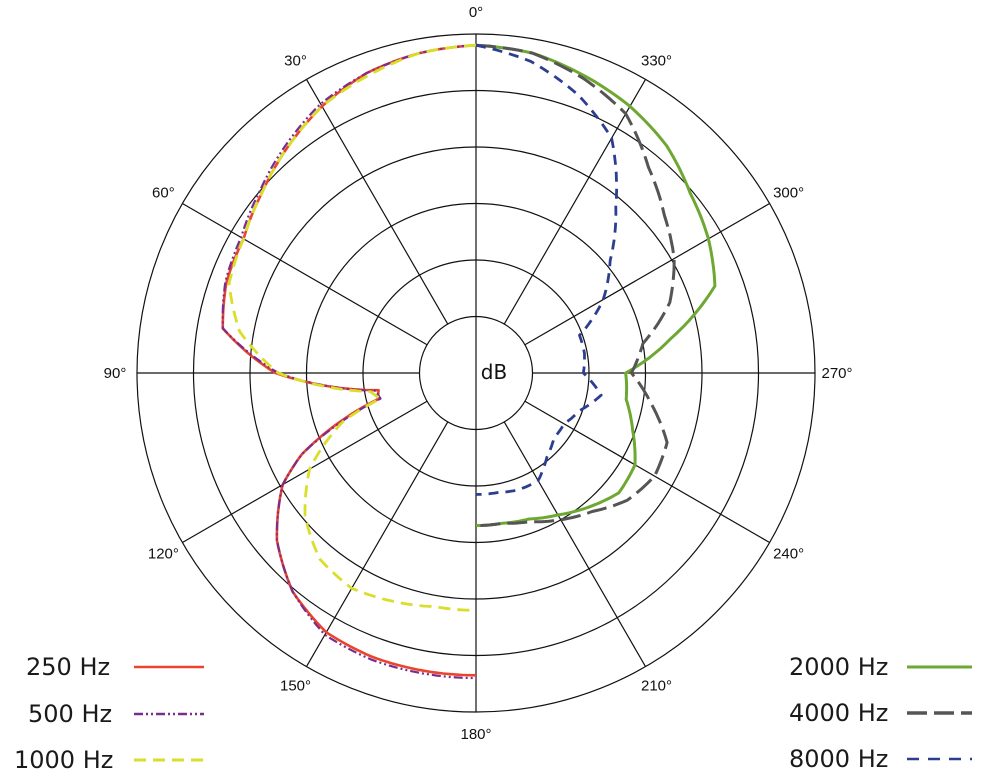 The image size is (990, 781). What do you see at coordinates (788, 554) in the screenshot?
I see `angle-label: 240°` at bounding box center [788, 554].